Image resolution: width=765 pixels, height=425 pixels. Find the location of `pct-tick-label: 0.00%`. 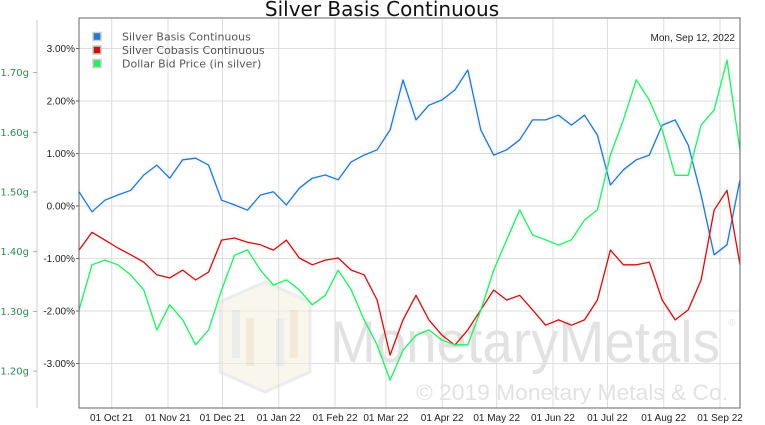

pct-tick-label: 0.00% is located at coordinates (61, 207).